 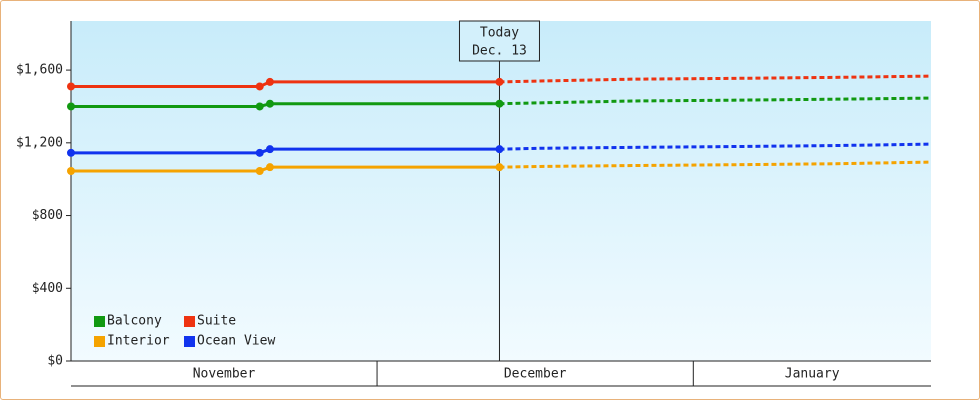 What do you see at coordinates (55, 361) in the screenshot?
I see `y-tick-label: $0` at bounding box center [55, 361].